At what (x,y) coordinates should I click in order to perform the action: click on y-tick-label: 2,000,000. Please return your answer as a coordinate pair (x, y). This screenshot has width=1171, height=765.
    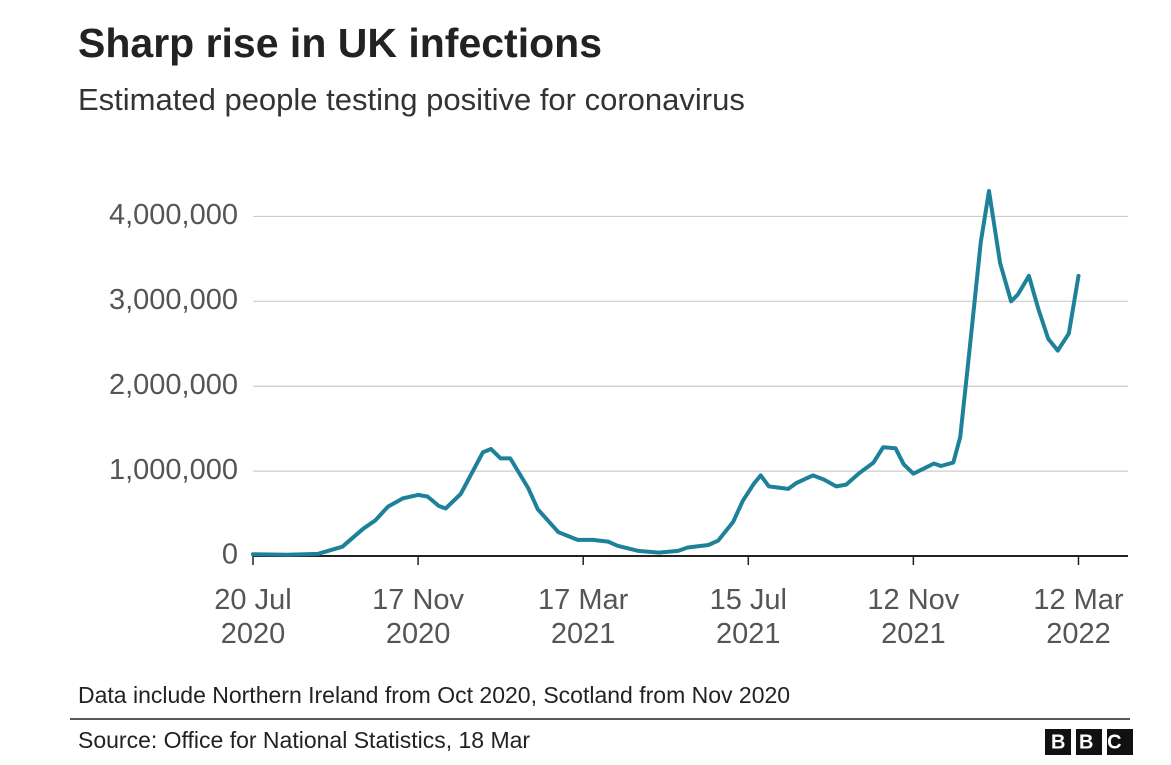
    Looking at the image, I should click on (173, 385).